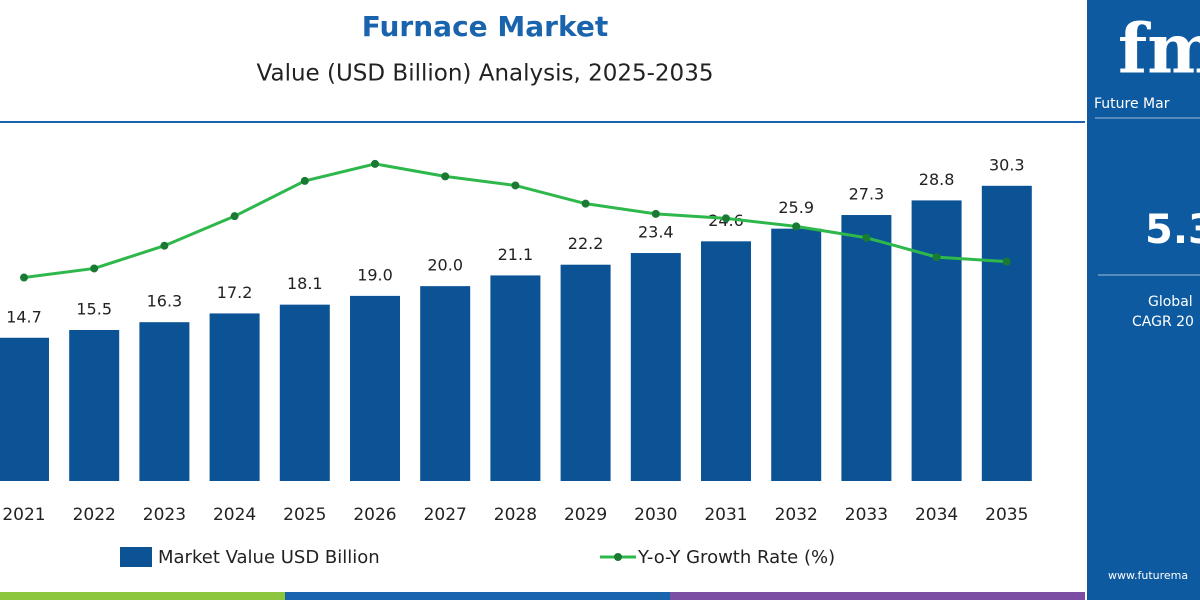 The height and width of the screenshot is (600, 1200). Describe the element at coordinates (1132, 104) in the screenshot. I see `brand: Future Mar` at that location.